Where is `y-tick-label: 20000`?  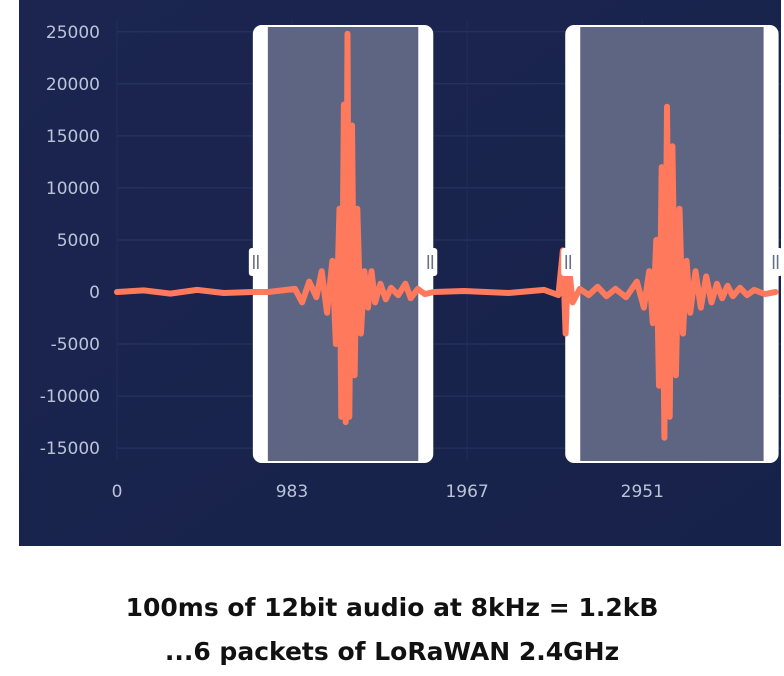
y-tick-label: 20000 is located at coordinates (73, 85).